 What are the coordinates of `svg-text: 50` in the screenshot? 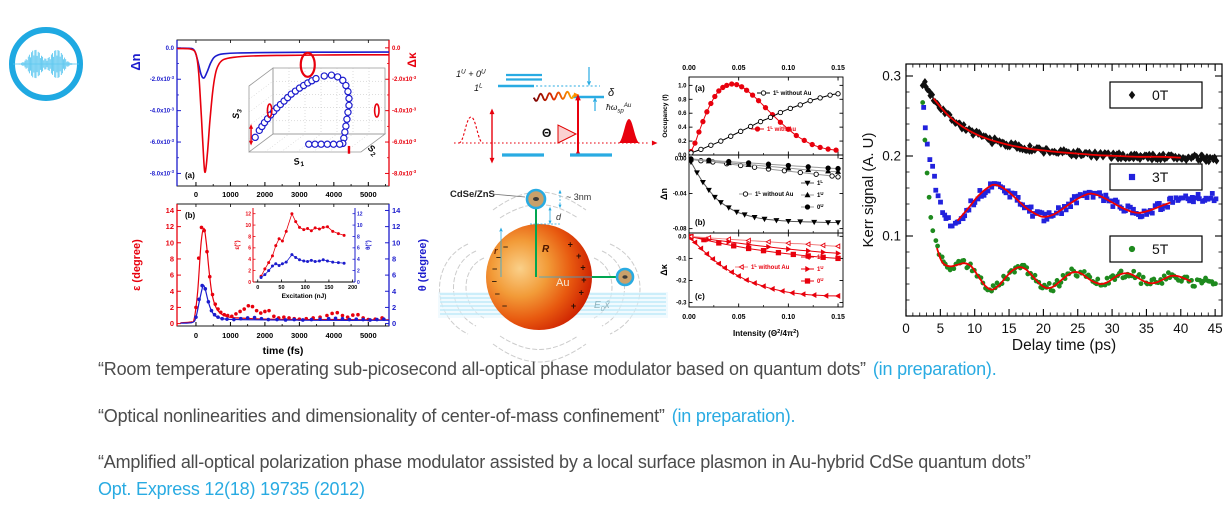 It's located at (281, 288).